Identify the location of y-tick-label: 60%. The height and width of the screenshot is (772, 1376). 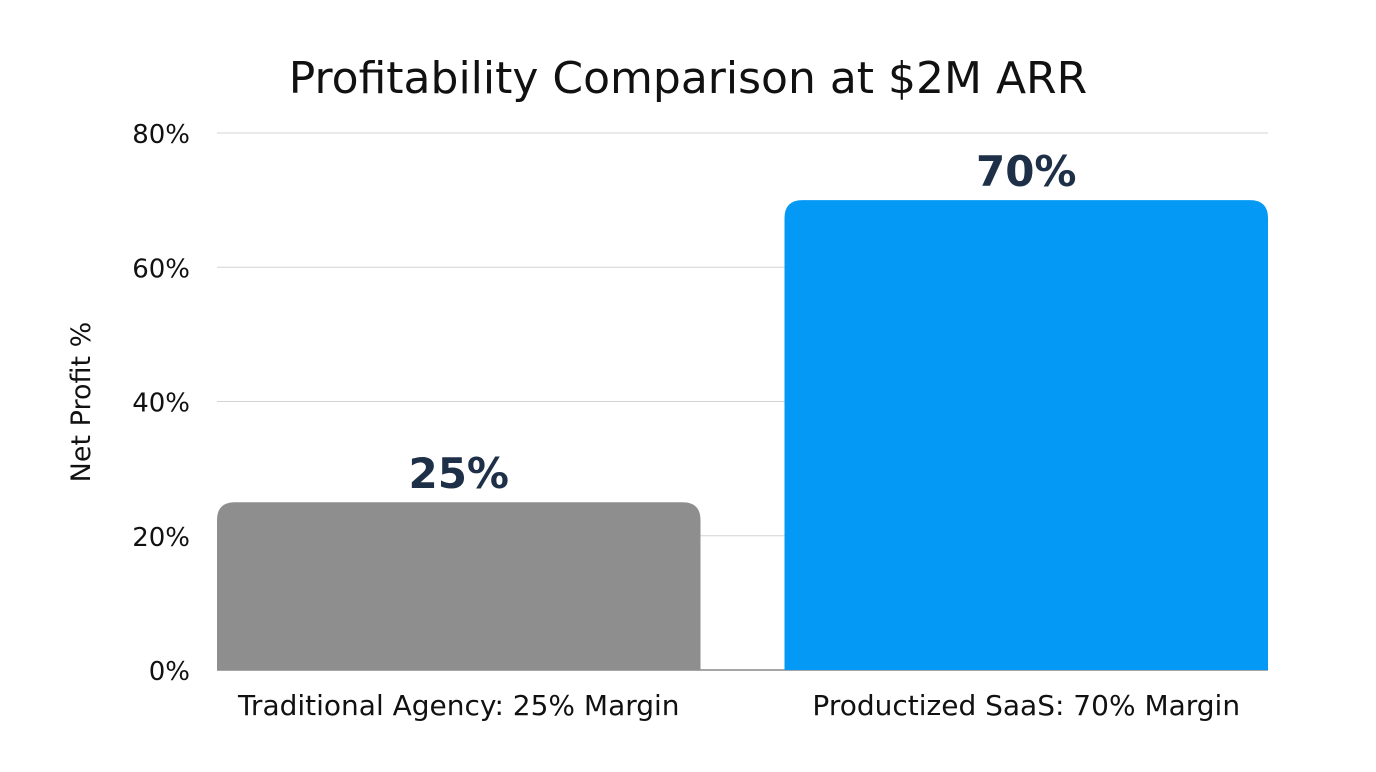
(161, 269).